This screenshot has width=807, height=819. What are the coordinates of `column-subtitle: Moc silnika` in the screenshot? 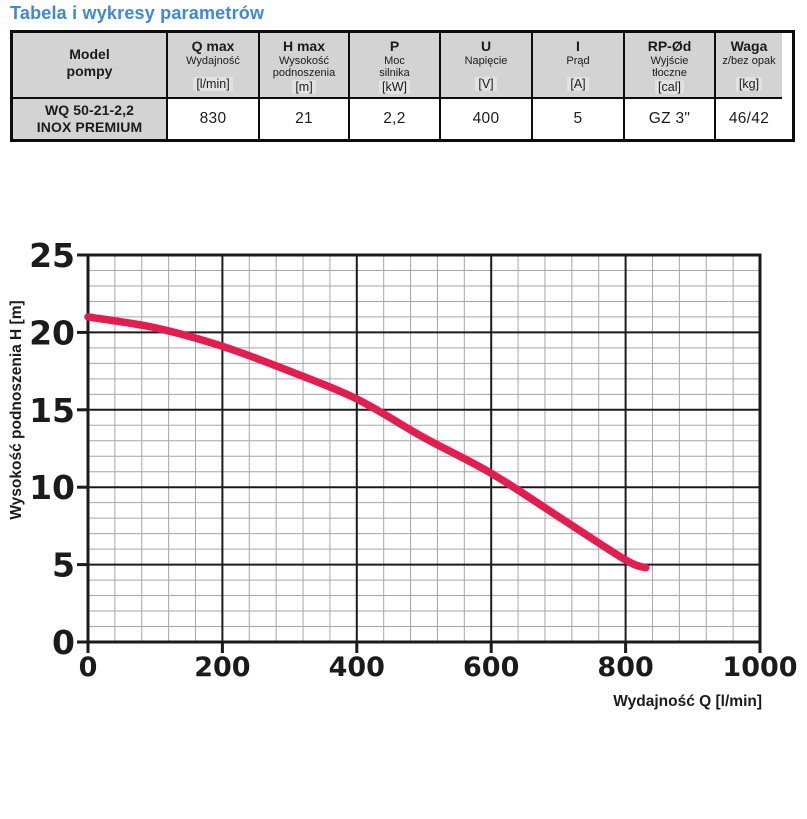 It's located at (394, 67).